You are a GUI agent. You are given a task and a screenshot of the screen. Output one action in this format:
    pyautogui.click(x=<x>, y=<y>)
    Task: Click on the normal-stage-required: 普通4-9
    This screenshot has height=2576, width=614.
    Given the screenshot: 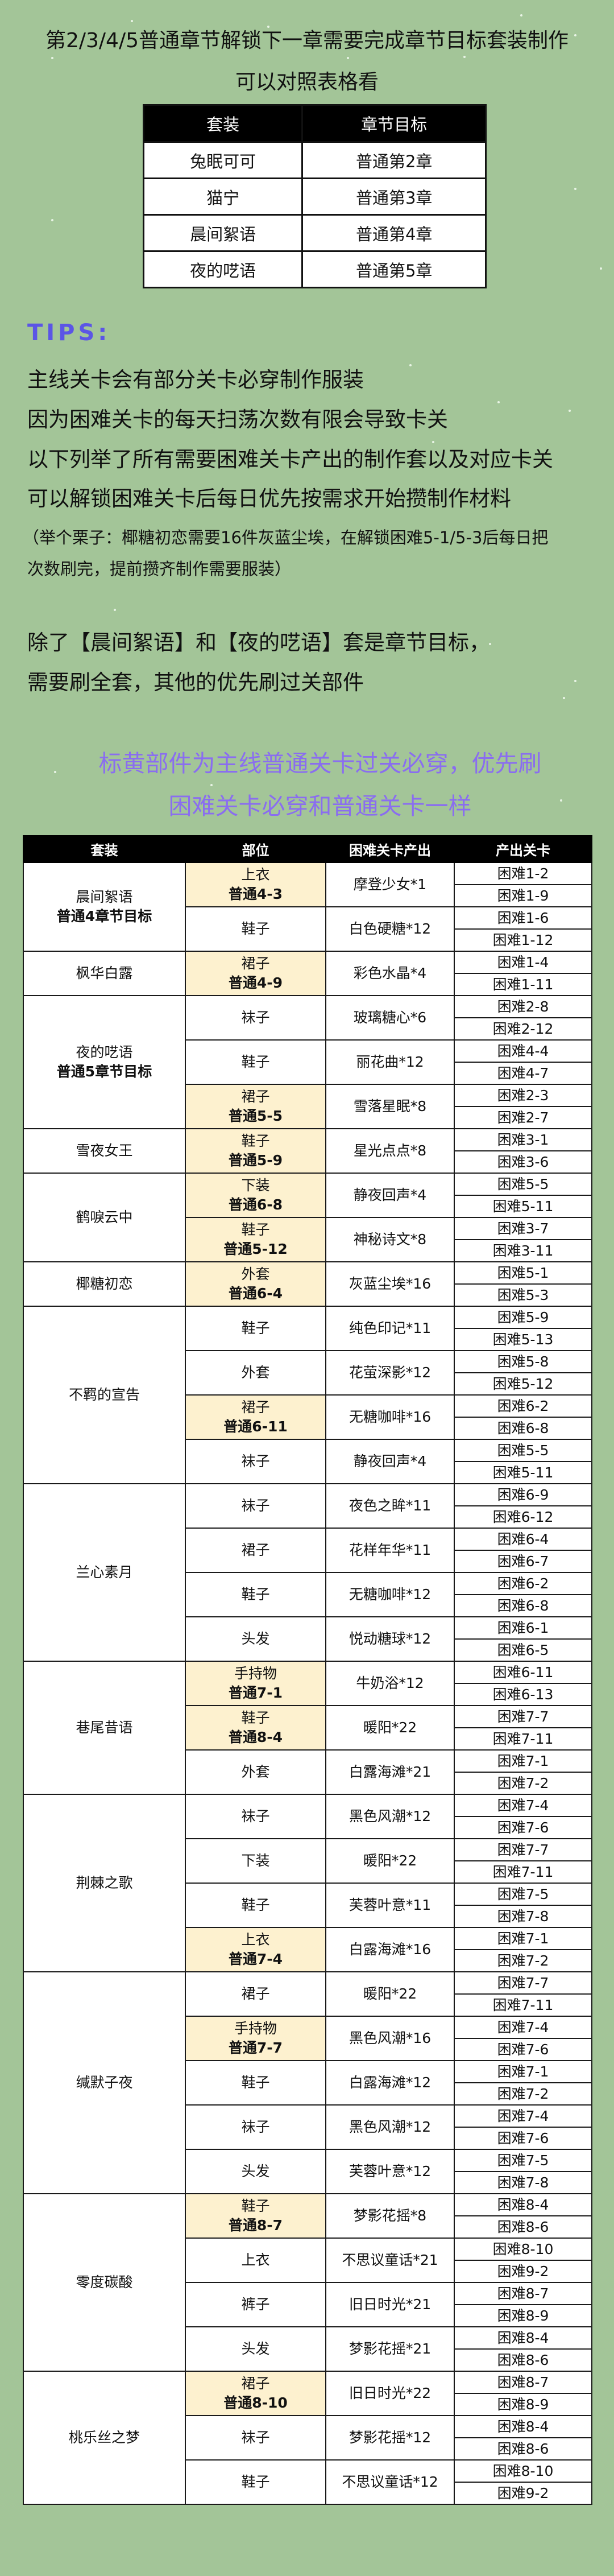 What is the action you would take?
    pyautogui.click(x=255, y=983)
    